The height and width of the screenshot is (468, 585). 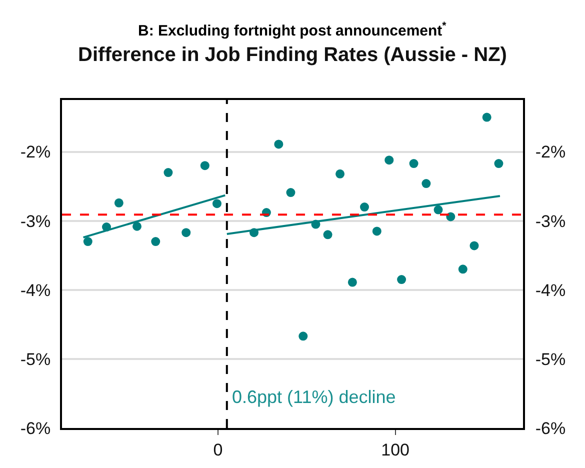 I want to click on y2-tick-label: -6%, so click(x=550, y=428).